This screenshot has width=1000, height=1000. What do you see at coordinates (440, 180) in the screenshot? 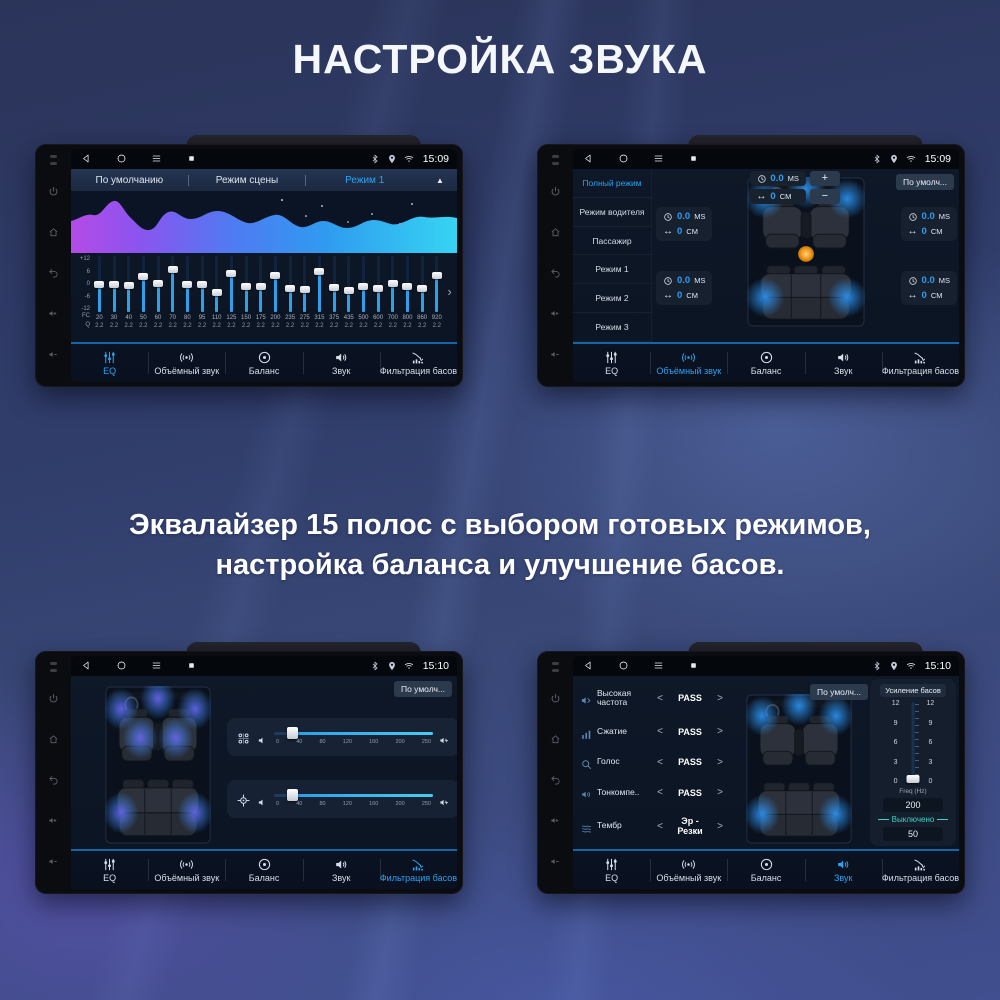
I see `collapse-arrow-icon: ▲` at bounding box center [440, 180].